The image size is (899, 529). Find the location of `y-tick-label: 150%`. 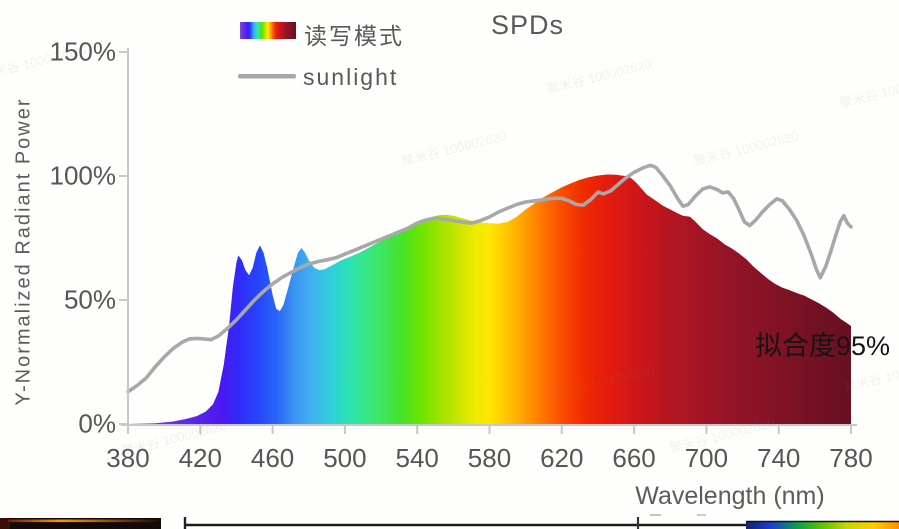

y-tick-label: 150% is located at coordinates (83, 51).